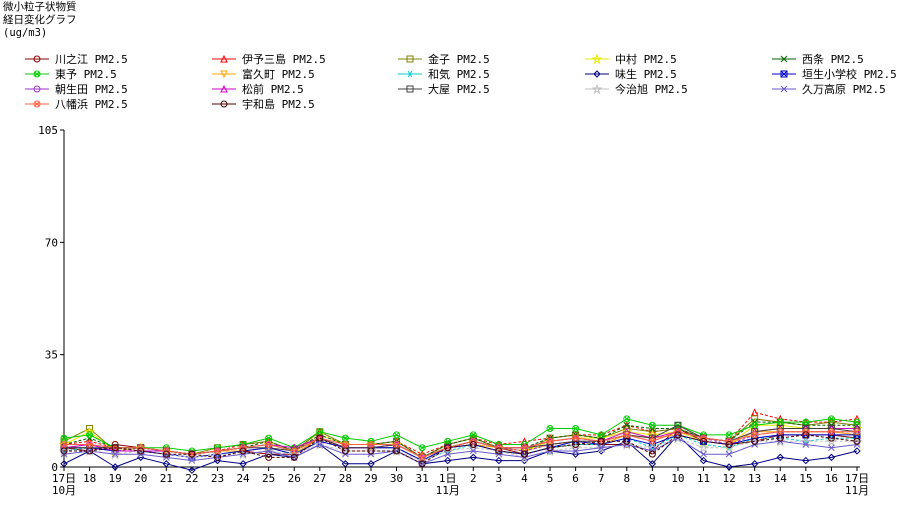 The height and width of the screenshot is (505, 900). Describe the element at coordinates (626, 478) in the screenshot. I see `x-tick-label: 8` at that location.